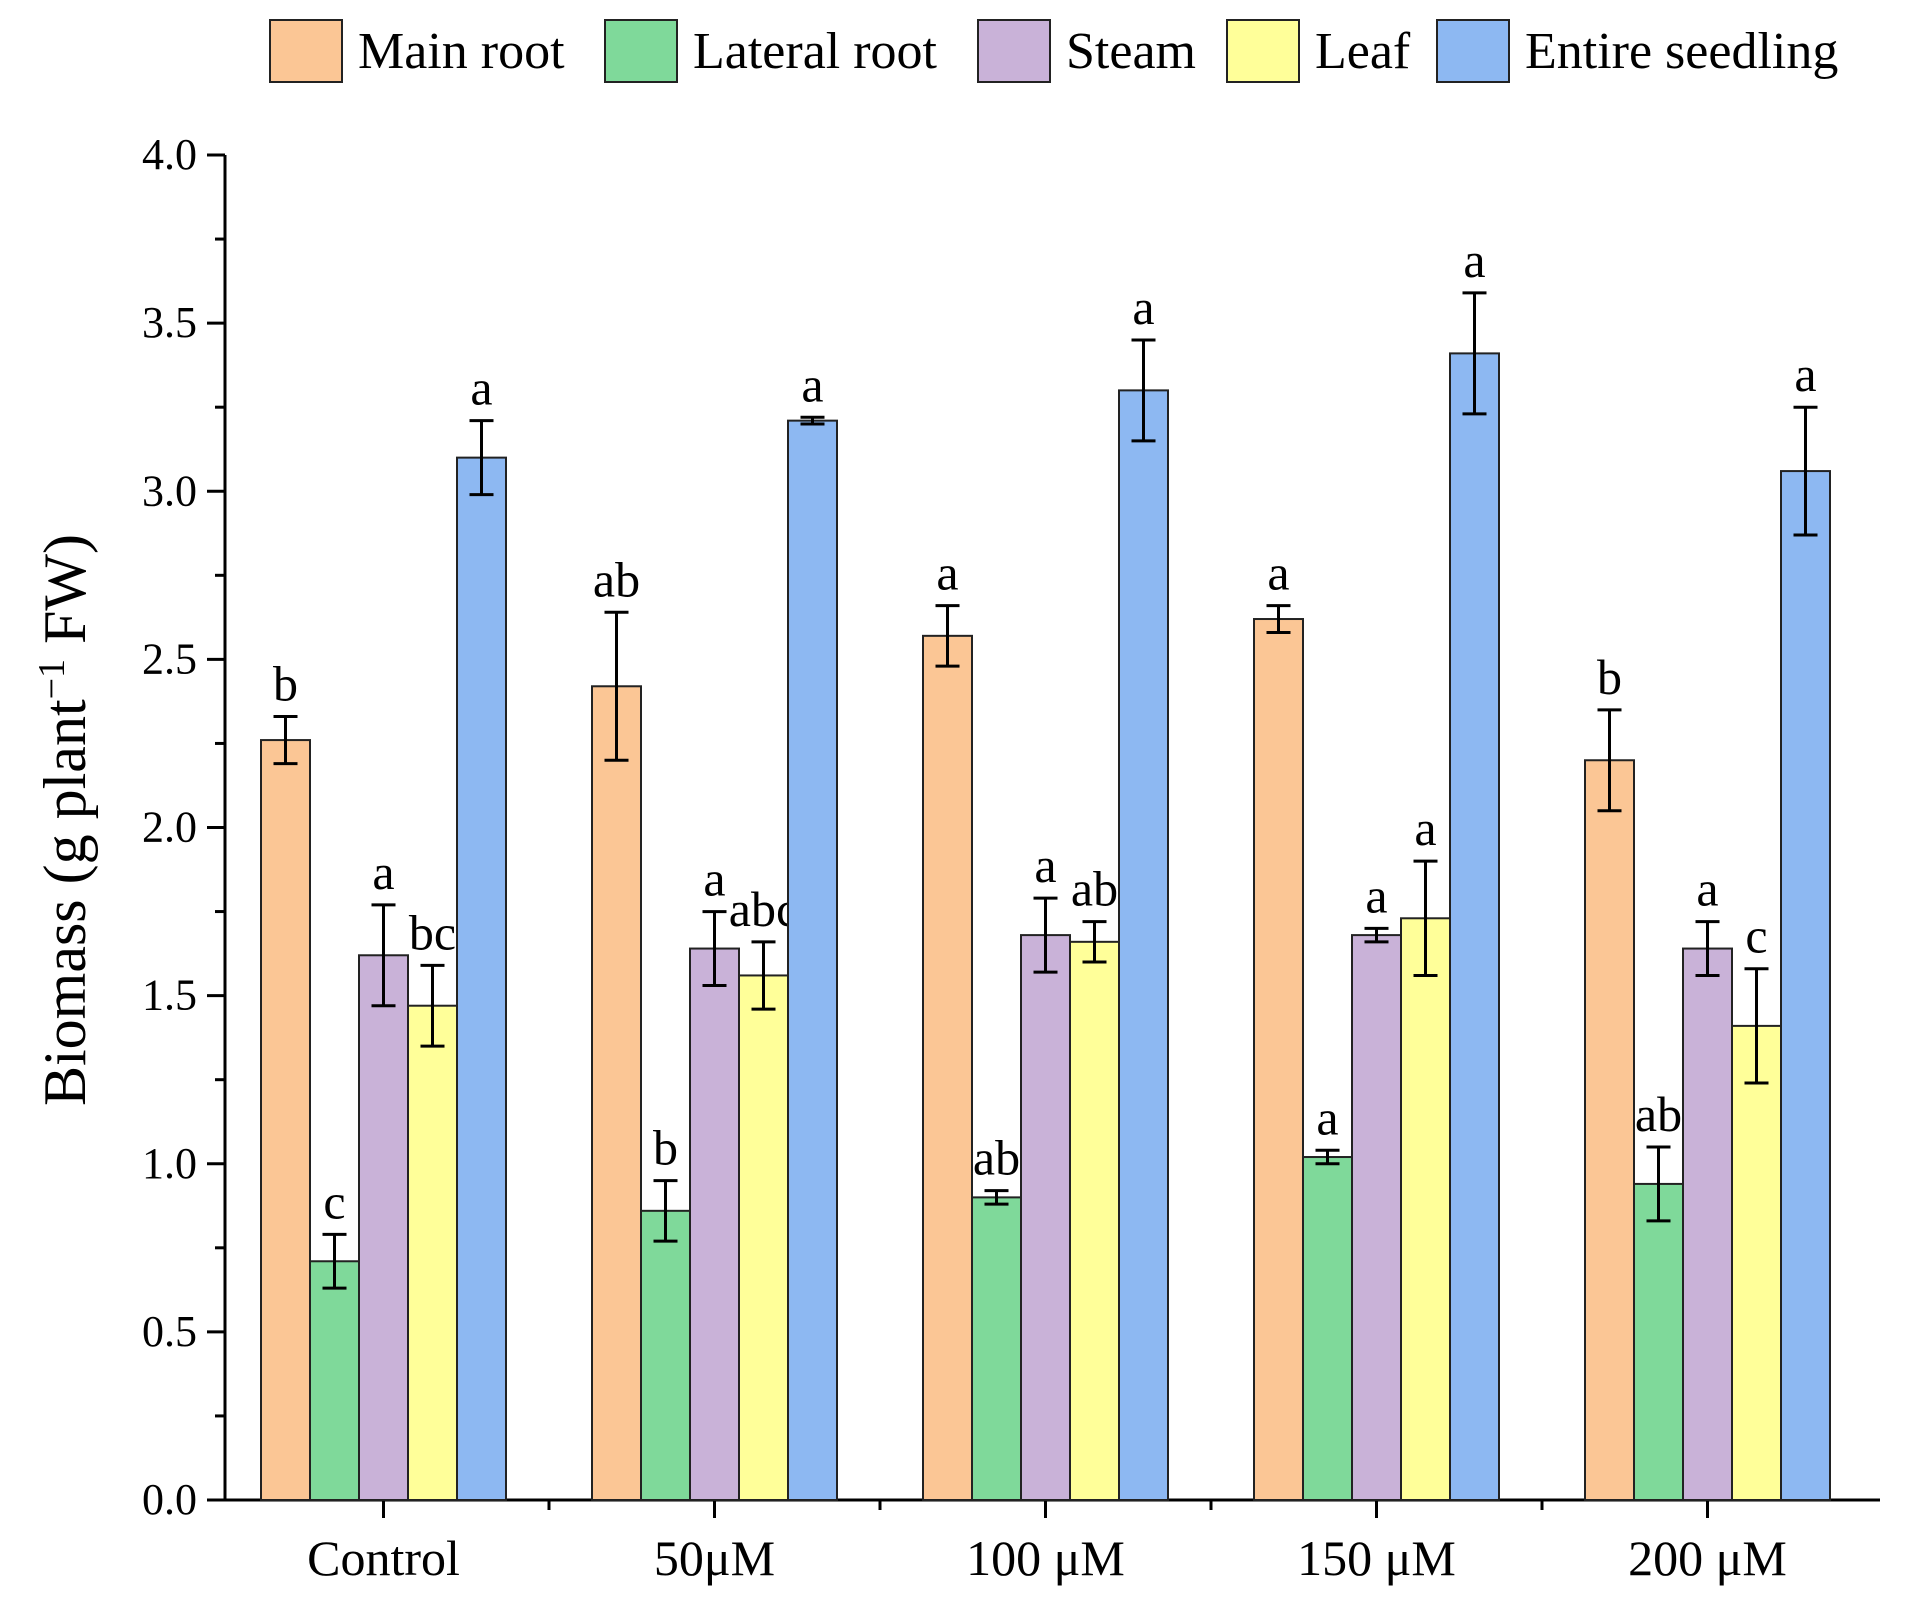 The width and height of the screenshot is (1906, 1611). I want to click on y-tick-label: 3.0, so click(169, 490).